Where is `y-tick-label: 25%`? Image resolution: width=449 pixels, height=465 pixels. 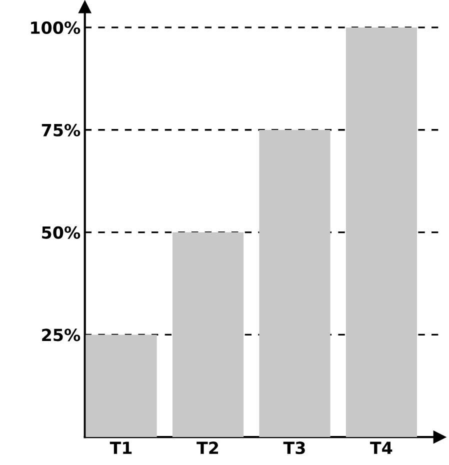
y-tick-label: 25% is located at coordinates (61, 335).